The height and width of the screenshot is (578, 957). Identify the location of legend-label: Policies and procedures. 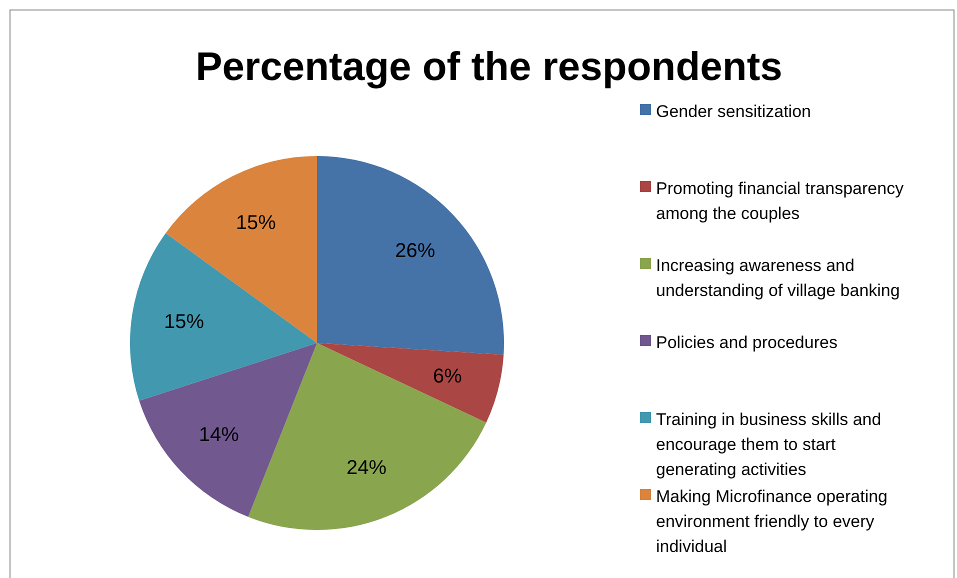
(747, 342).